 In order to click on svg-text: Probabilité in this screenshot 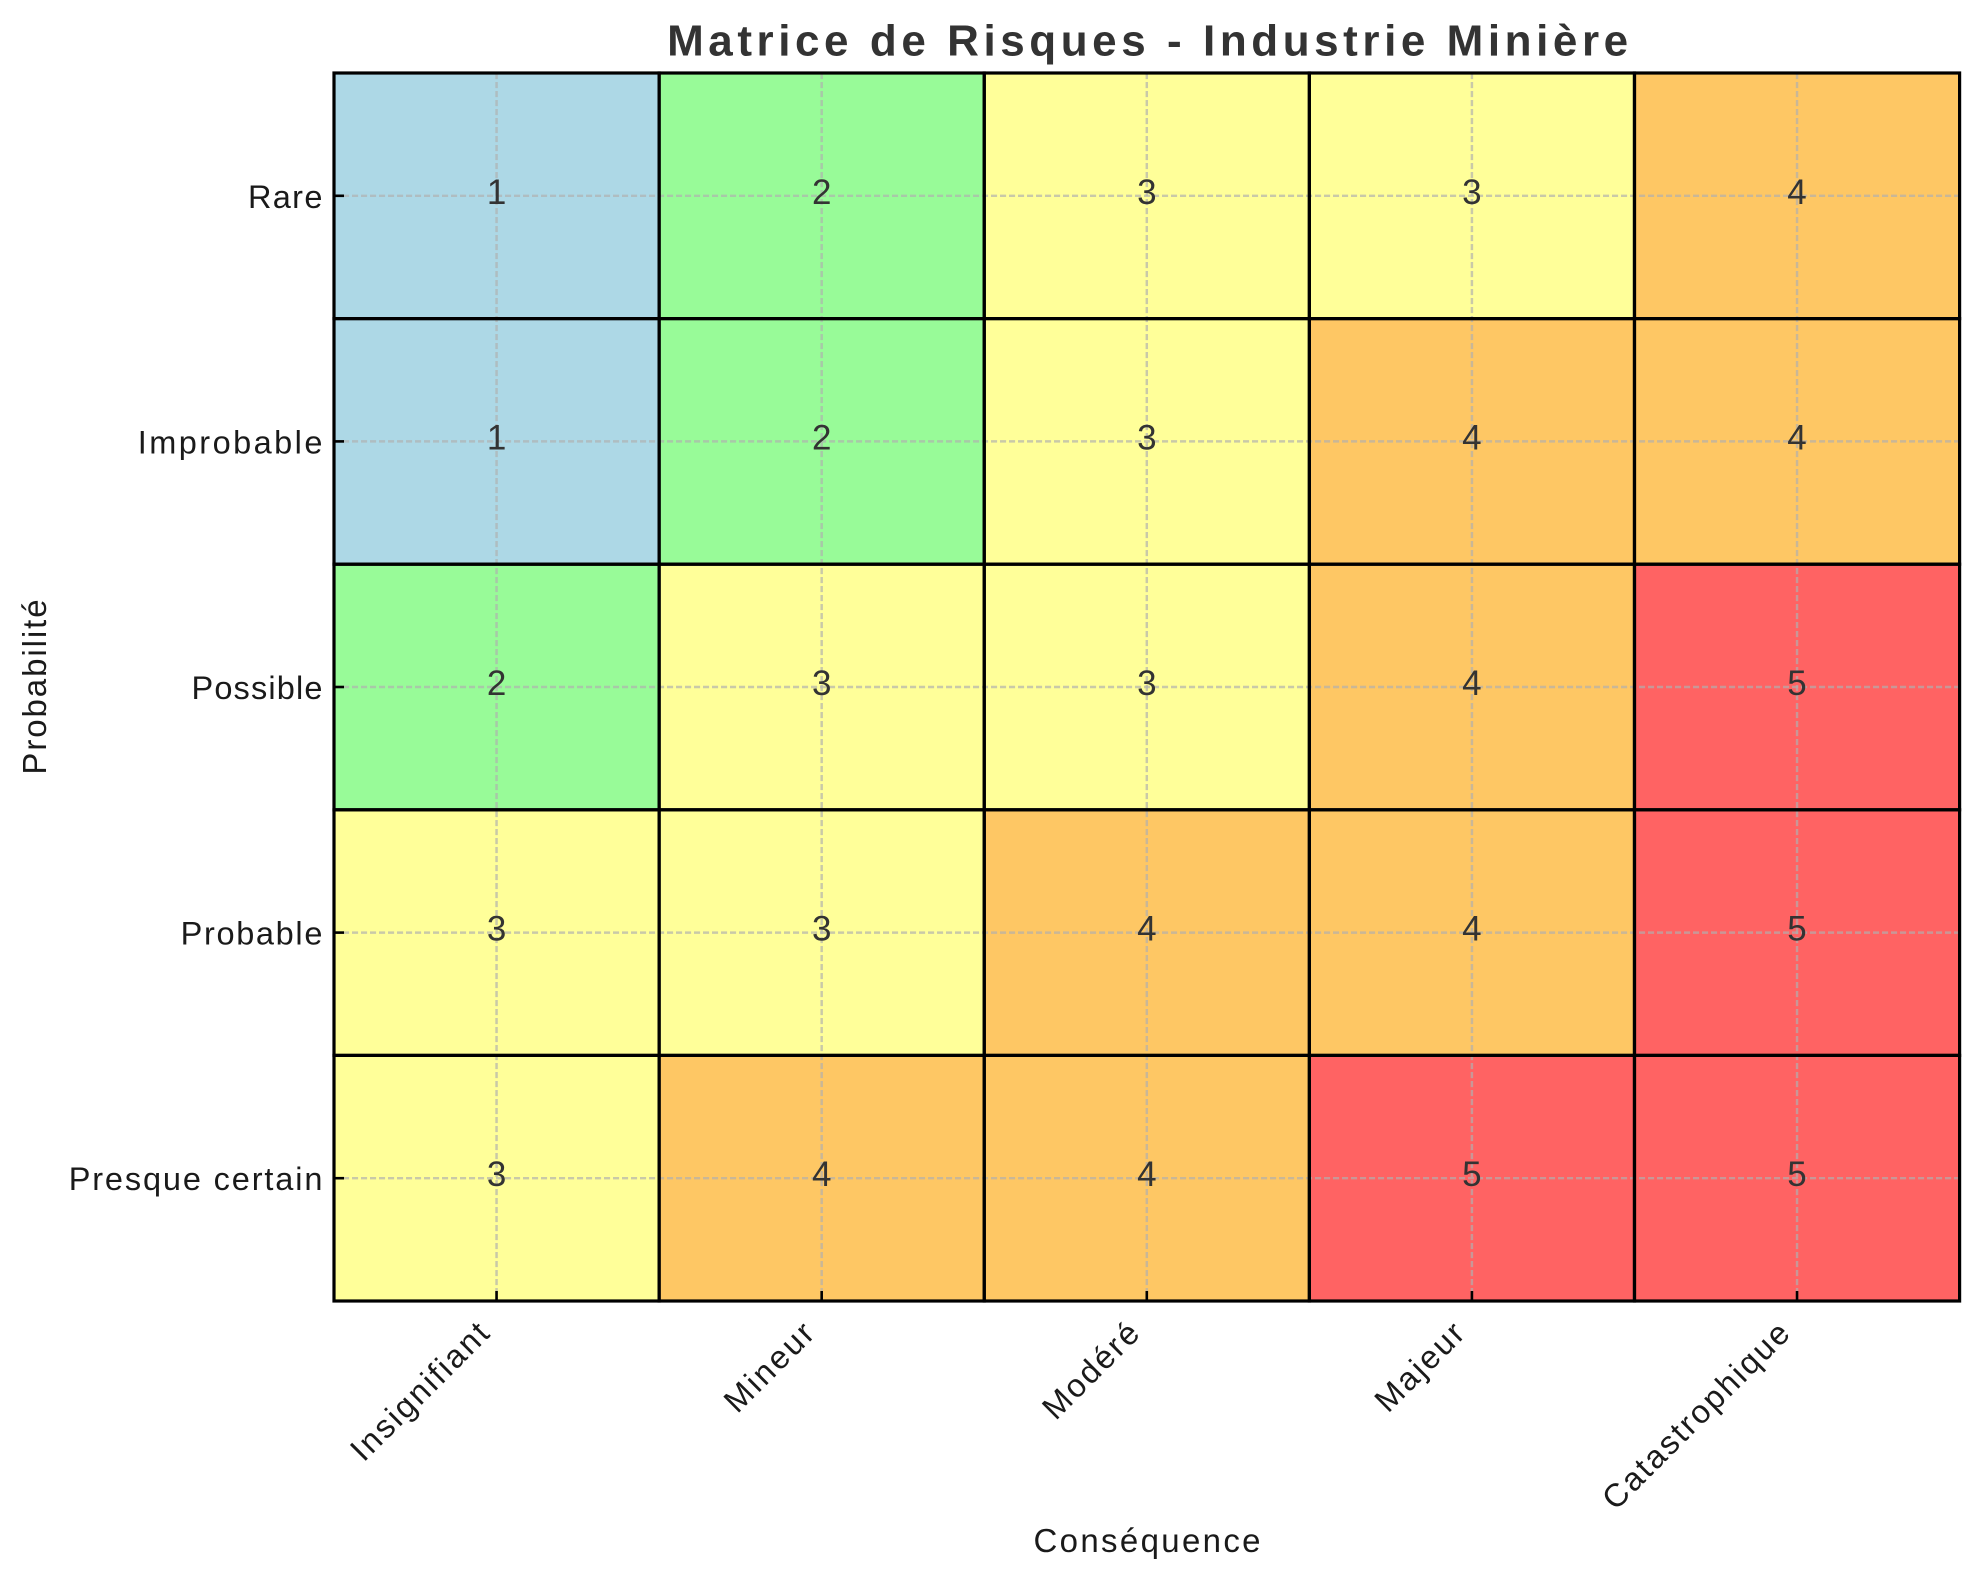, I will do `click(34, 686)`.